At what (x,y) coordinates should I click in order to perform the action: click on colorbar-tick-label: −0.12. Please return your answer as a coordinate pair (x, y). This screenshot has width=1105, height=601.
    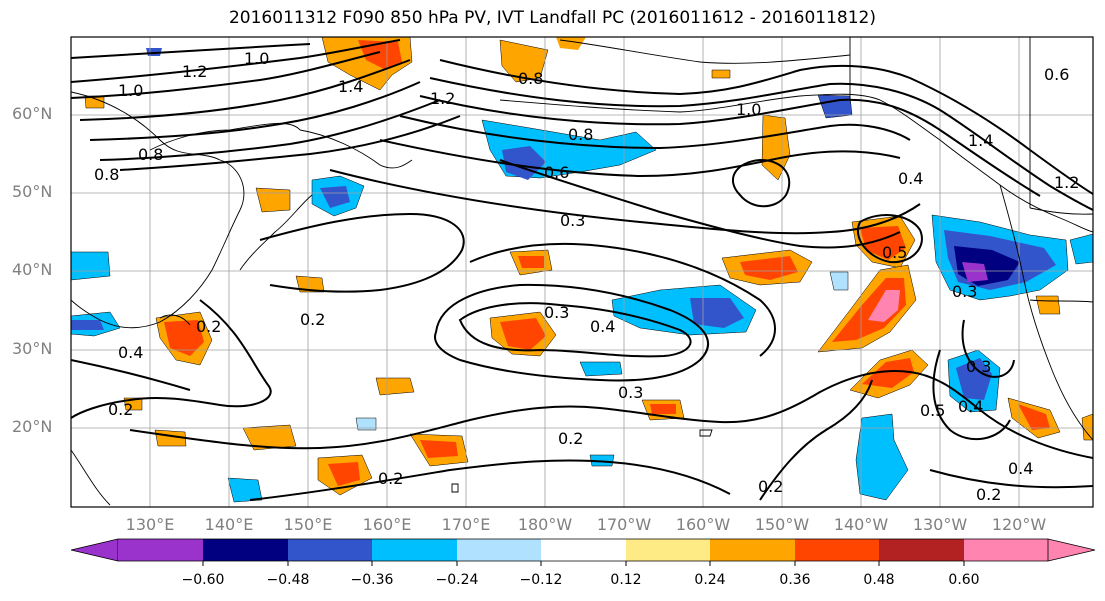
    Looking at the image, I should click on (541, 580).